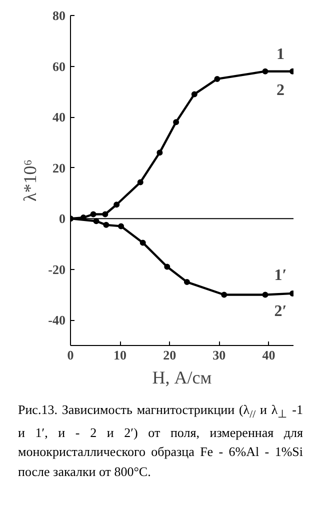 The height and width of the screenshot is (525, 313). Describe the element at coordinates (57, 320) in the screenshot. I see `y-tick-label: -40` at that location.